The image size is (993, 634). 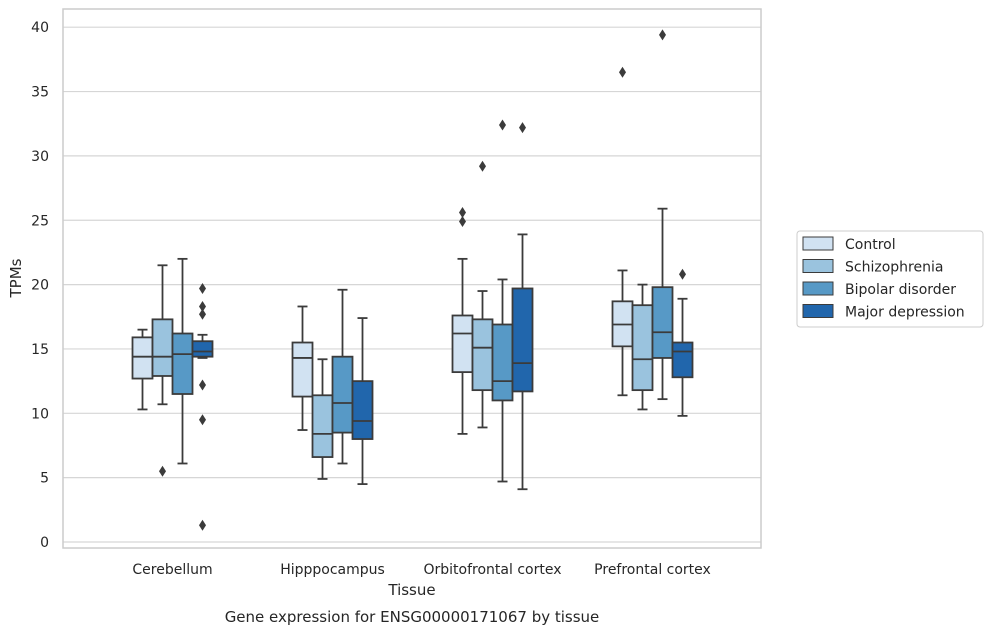 What do you see at coordinates (16, 278) in the screenshot?
I see `y-axis-label: TPMs` at bounding box center [16, 278].